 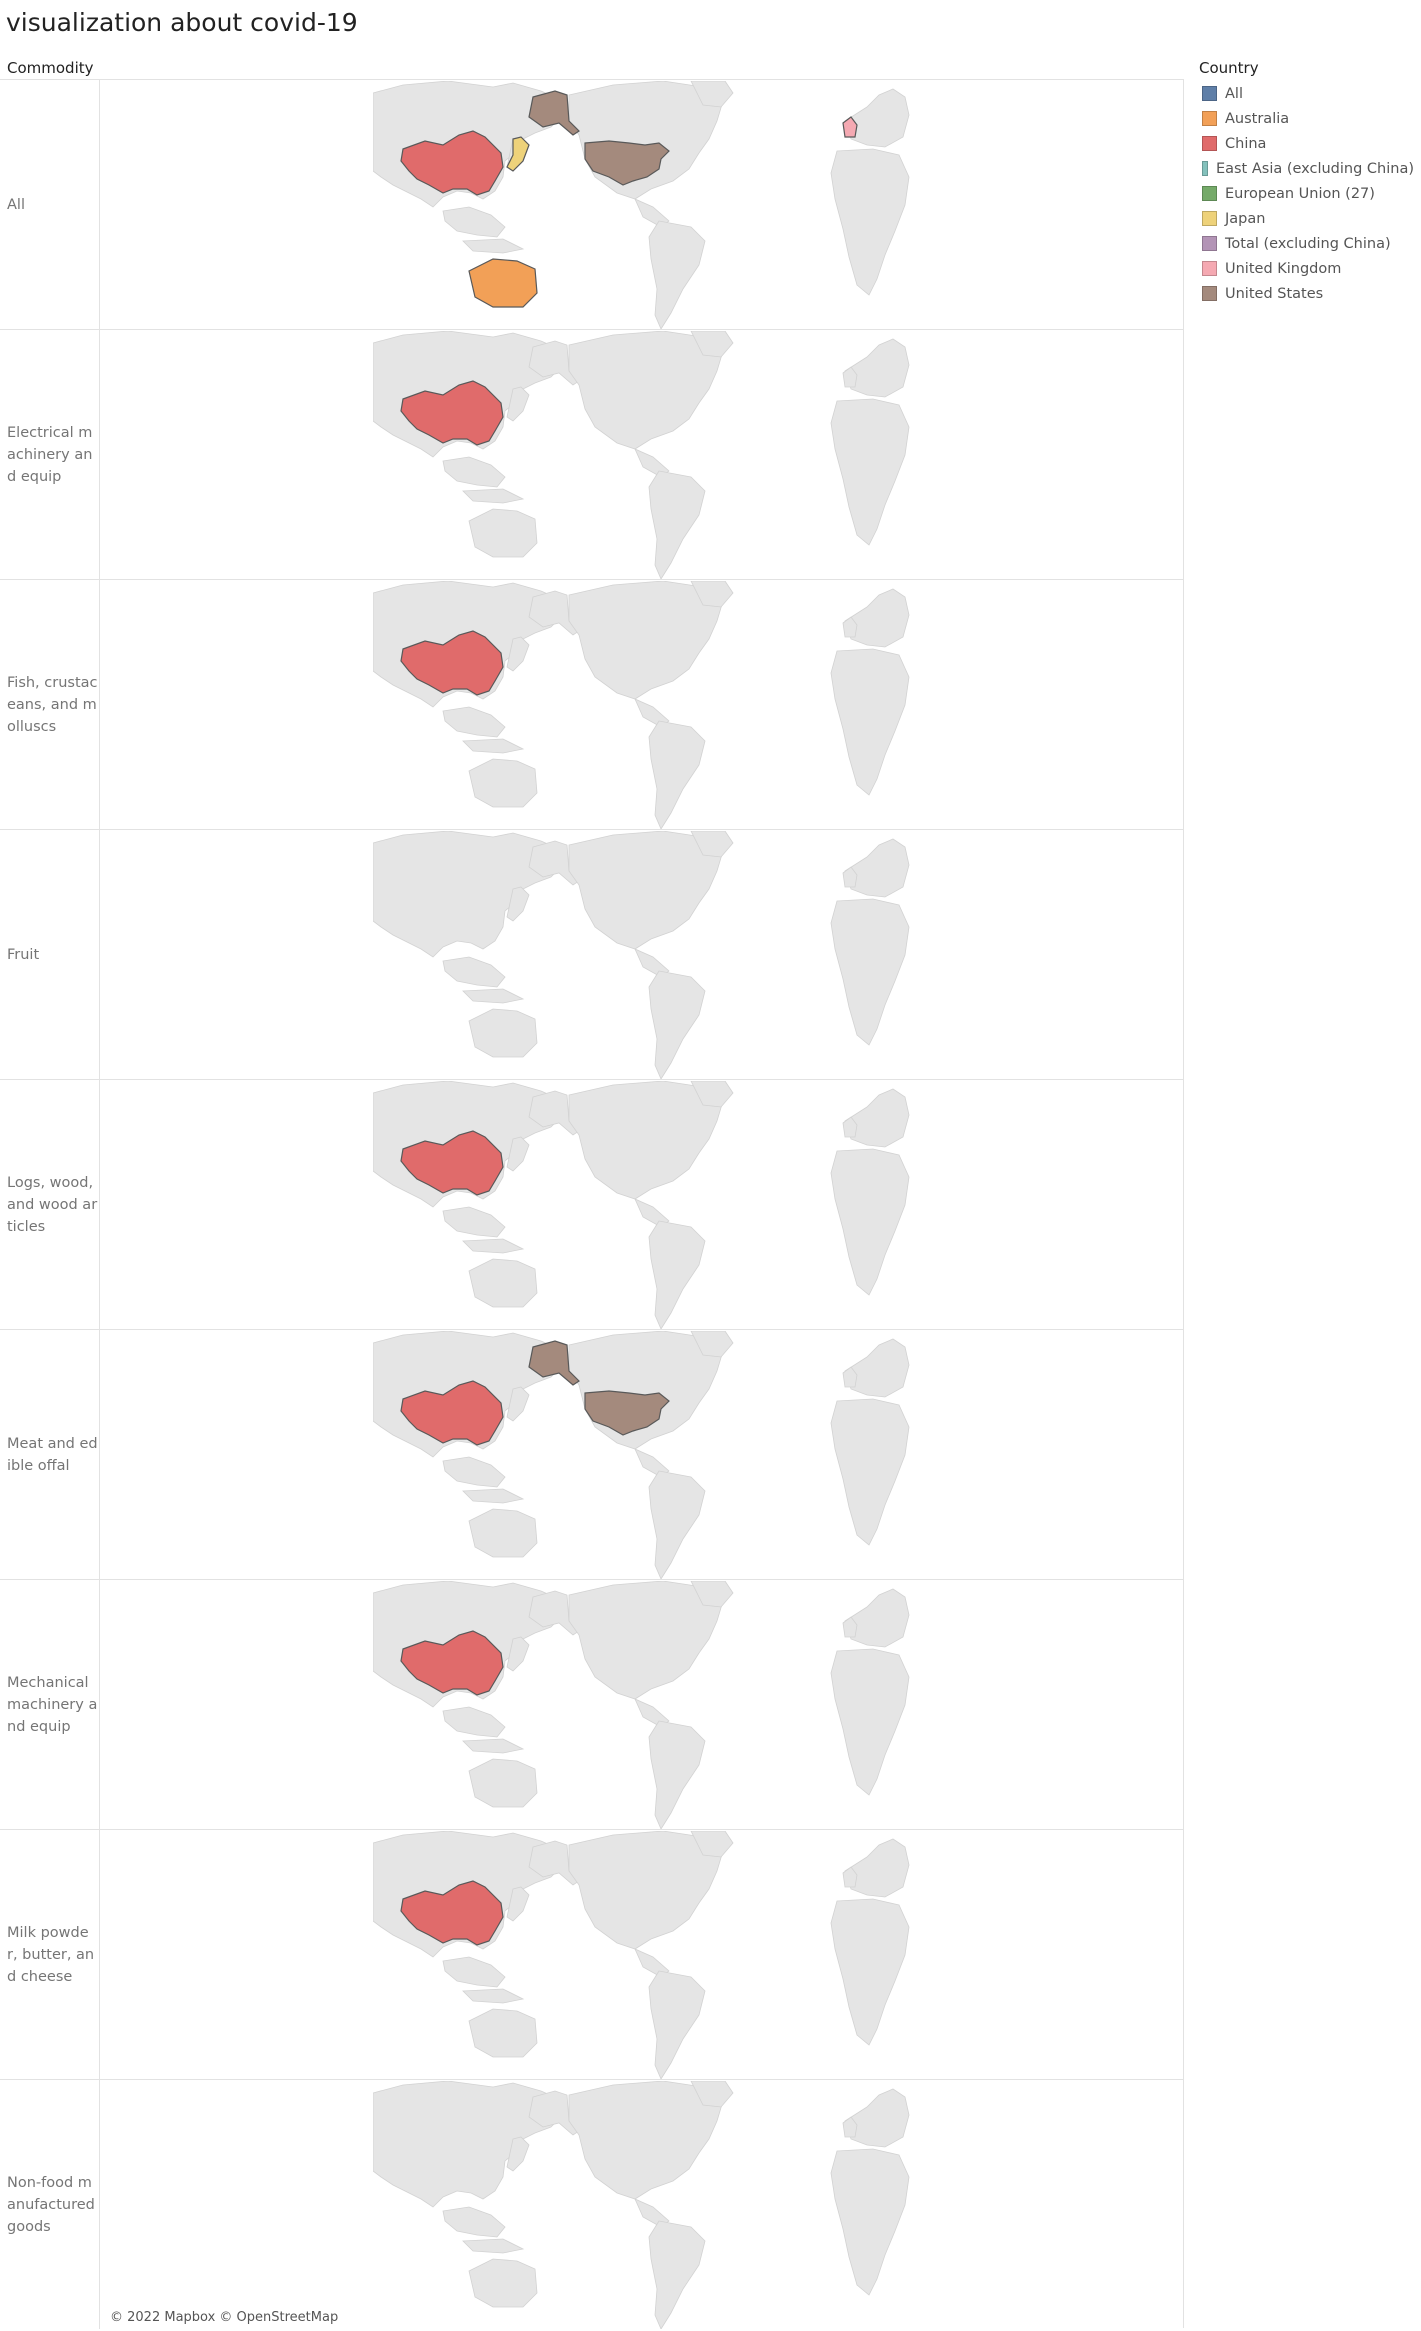 I want to click on region-australia, so click(x=503, y=283).